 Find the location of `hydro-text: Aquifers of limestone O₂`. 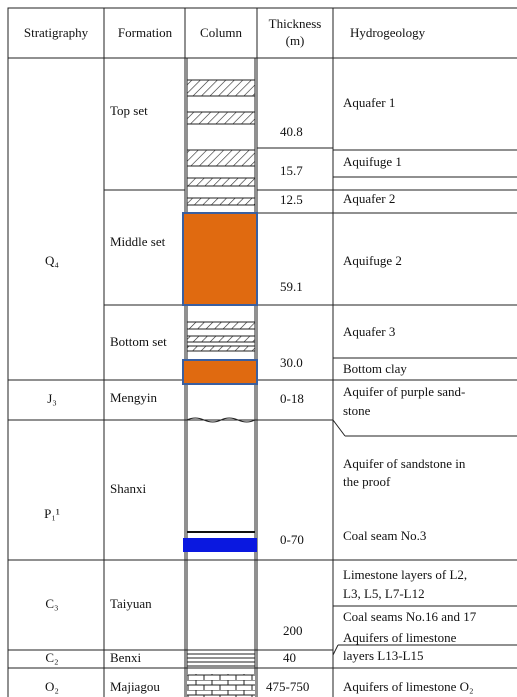

hydro-text: Aquifers of limestone O₂ is located at coordinates (408, 686).